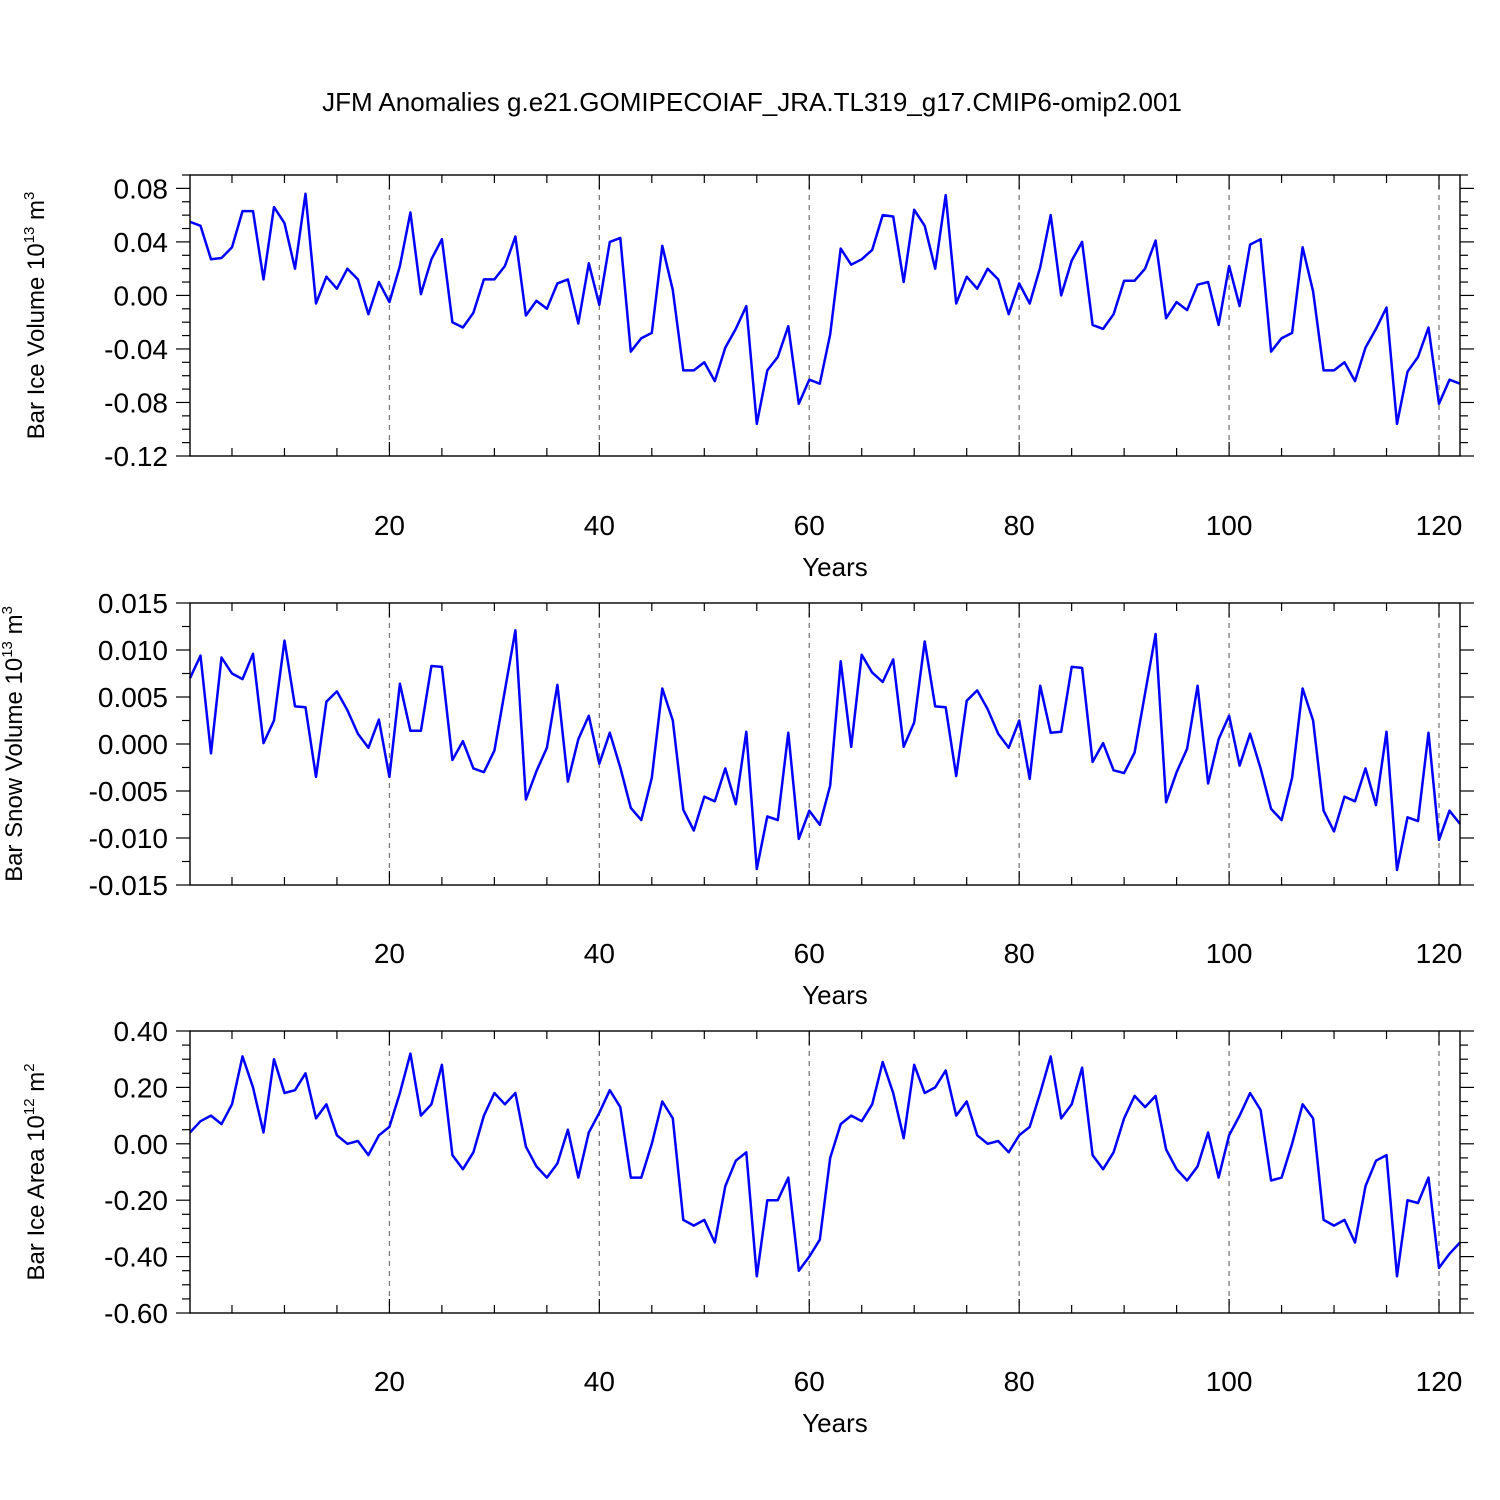  What do you see at coordinates (141, 1031) in the screenshot?
I see `y-tick-label: 0.40` at bounding box center [141, 1031].